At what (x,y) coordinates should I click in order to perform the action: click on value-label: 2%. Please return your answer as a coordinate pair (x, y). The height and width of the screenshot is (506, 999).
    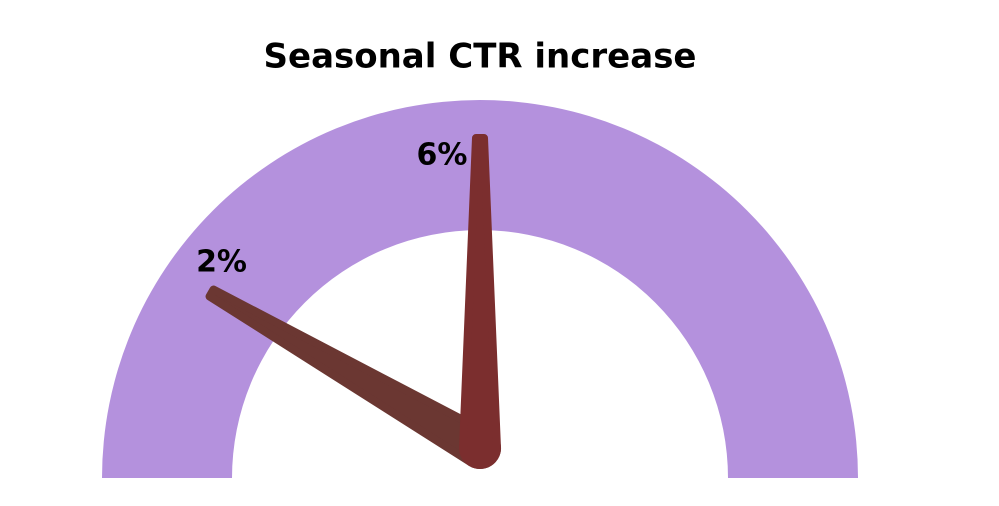
    Looking at the image, I should click on (221, 262).